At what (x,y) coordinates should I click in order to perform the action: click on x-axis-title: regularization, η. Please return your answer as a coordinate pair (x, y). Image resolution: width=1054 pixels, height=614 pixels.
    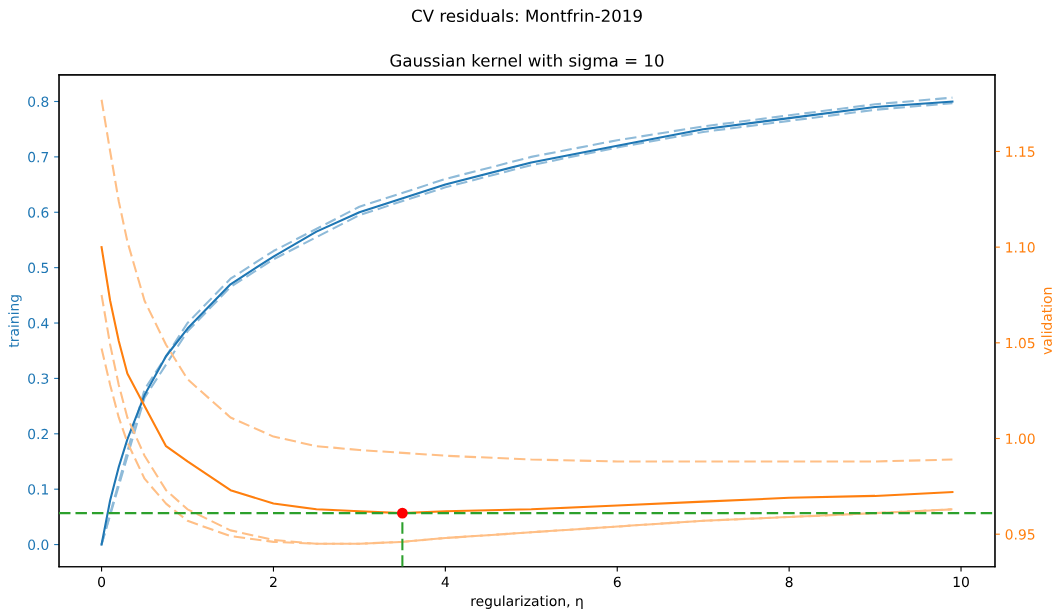
    Looking at the image, I should click on (527, 602).